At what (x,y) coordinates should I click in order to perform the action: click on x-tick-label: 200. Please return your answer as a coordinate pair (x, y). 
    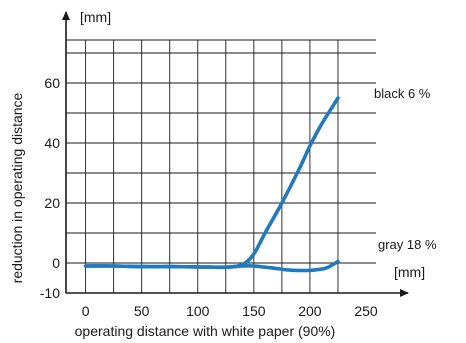
    Looking at the image, I should click on (310, 311).